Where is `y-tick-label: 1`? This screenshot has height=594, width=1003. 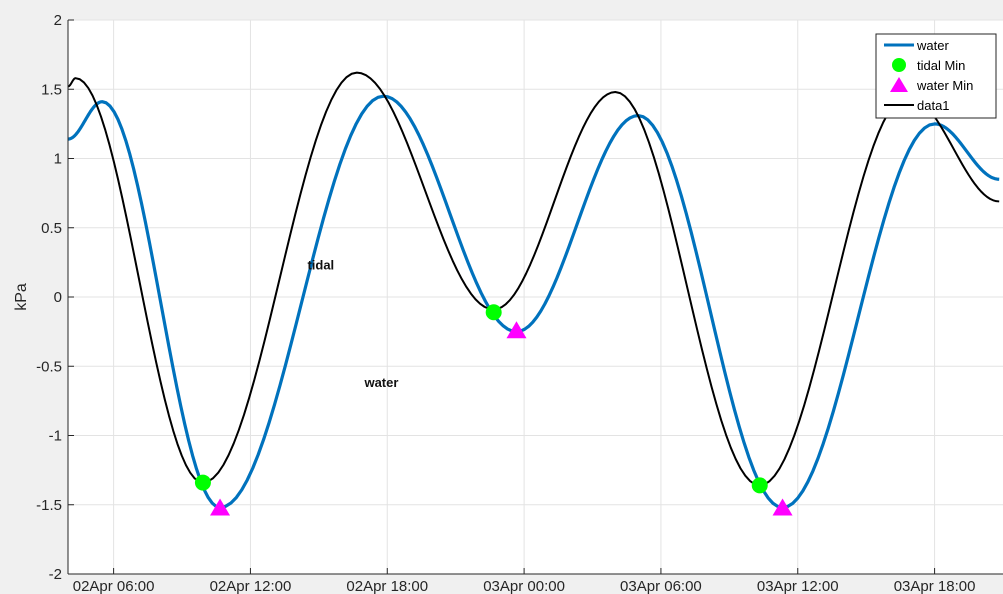
y-tick-label: 1 is located at coordinates (58, 159).